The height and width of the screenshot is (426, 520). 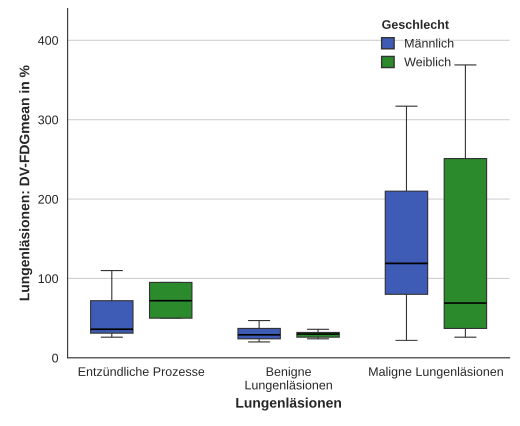 I want to click on legend-title: Geschlecht, so click(x=415, y=24).